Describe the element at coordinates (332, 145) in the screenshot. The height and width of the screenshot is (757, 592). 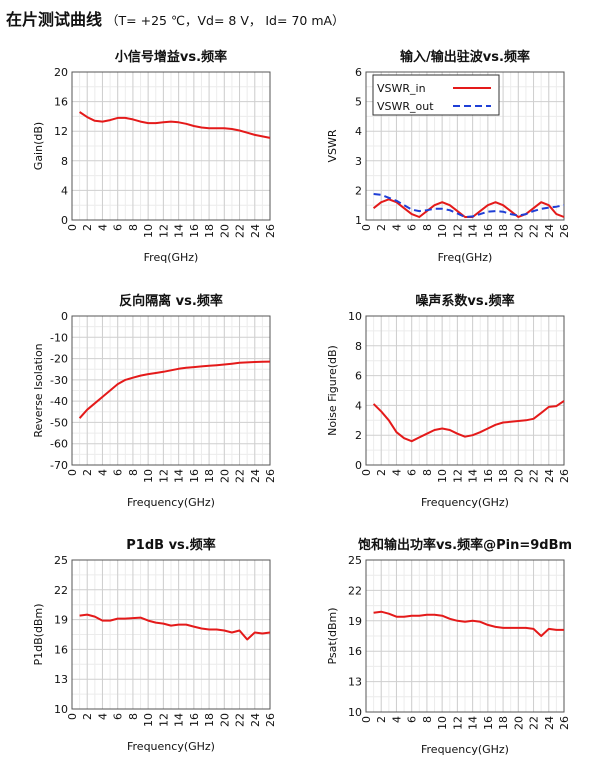
I see `y-axis-label: VSWR` at that location.